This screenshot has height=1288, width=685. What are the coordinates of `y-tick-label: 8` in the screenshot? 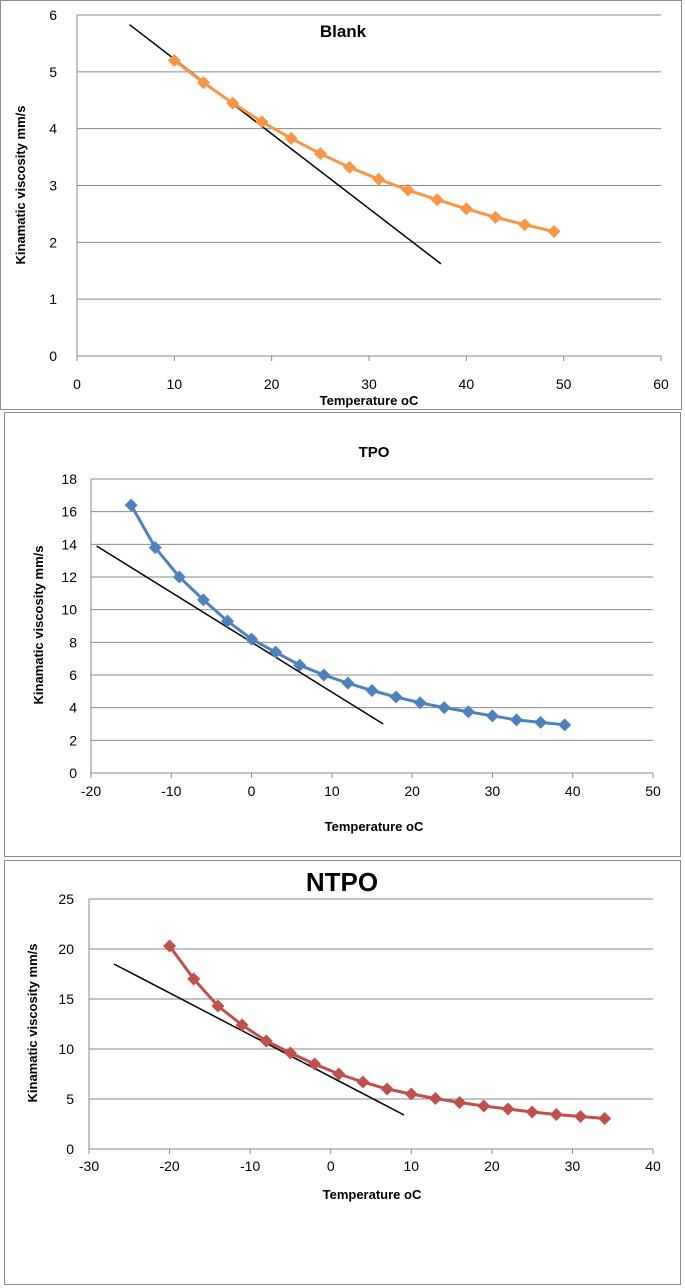 It's located at (73, 642).